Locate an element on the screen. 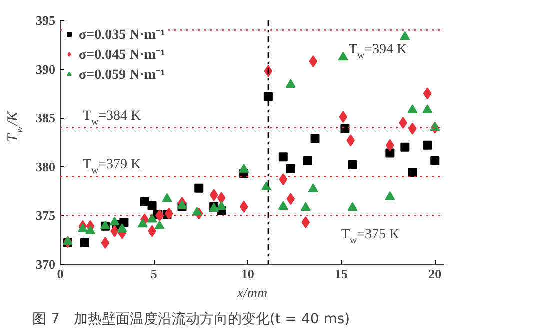 The height and width of the screenshot is (332, 554). x-axis-title: x/mm is located at coordinates (252, 294).